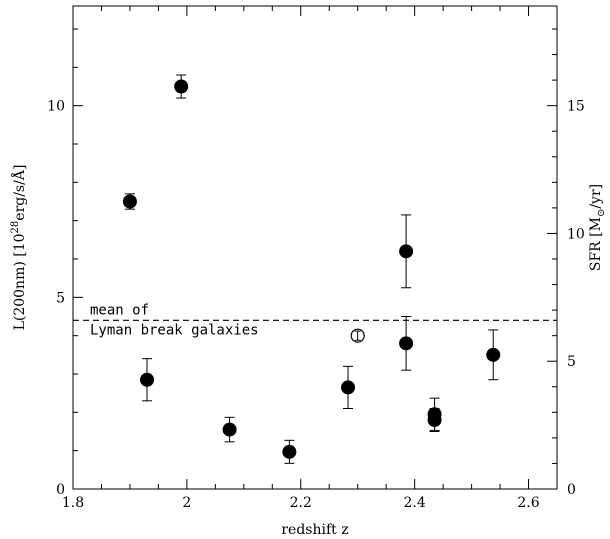  What do you see at coordinates (73, 503) in the screenshot?
I see `x-tick-label: 1.8` at bounding box center [73, 503].